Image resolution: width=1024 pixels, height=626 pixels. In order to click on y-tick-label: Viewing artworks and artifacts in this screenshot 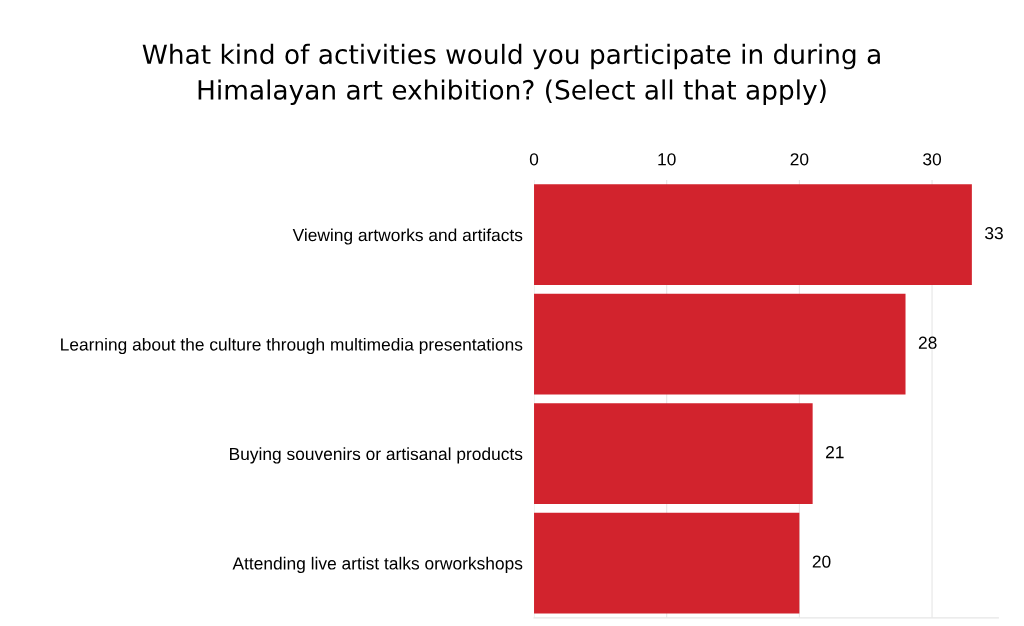, I will do `click(407, 236)`.